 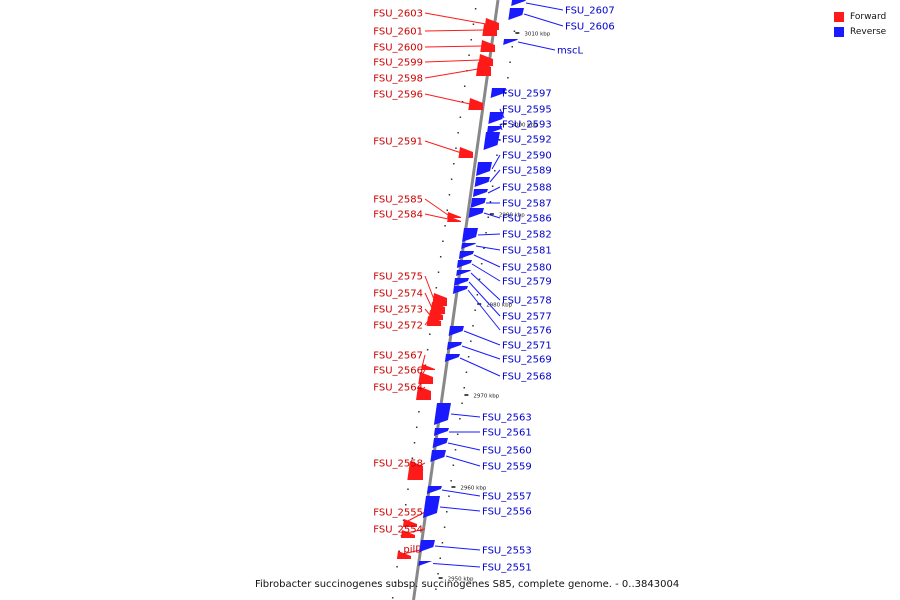 I want to click on reverse-gene-label: FSU_2568, so click(x=527, y=377).